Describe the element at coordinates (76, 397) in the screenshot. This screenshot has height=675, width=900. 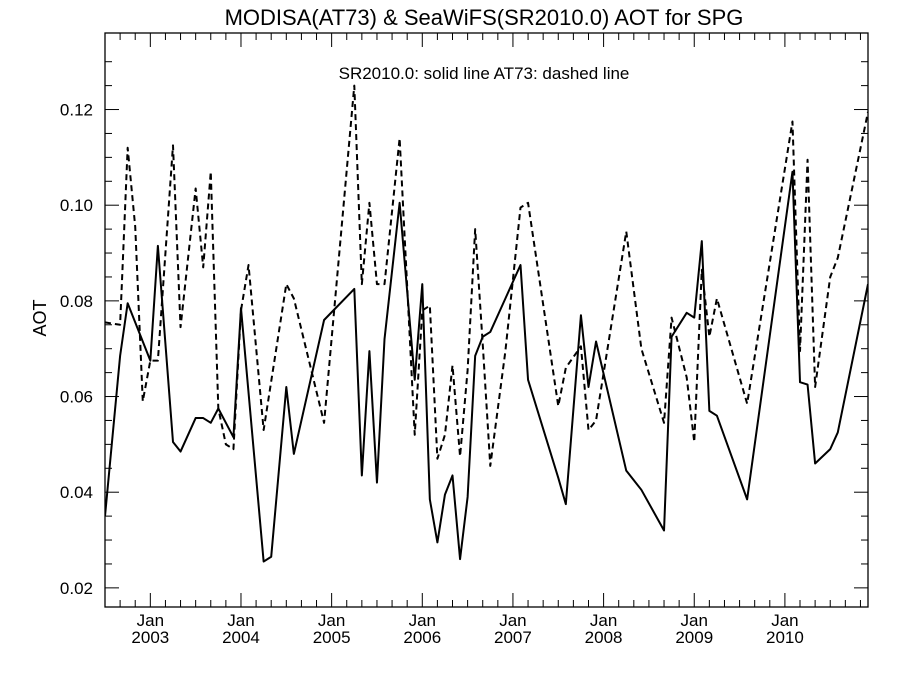
I see `y-tick-label: 0.06` at that location.